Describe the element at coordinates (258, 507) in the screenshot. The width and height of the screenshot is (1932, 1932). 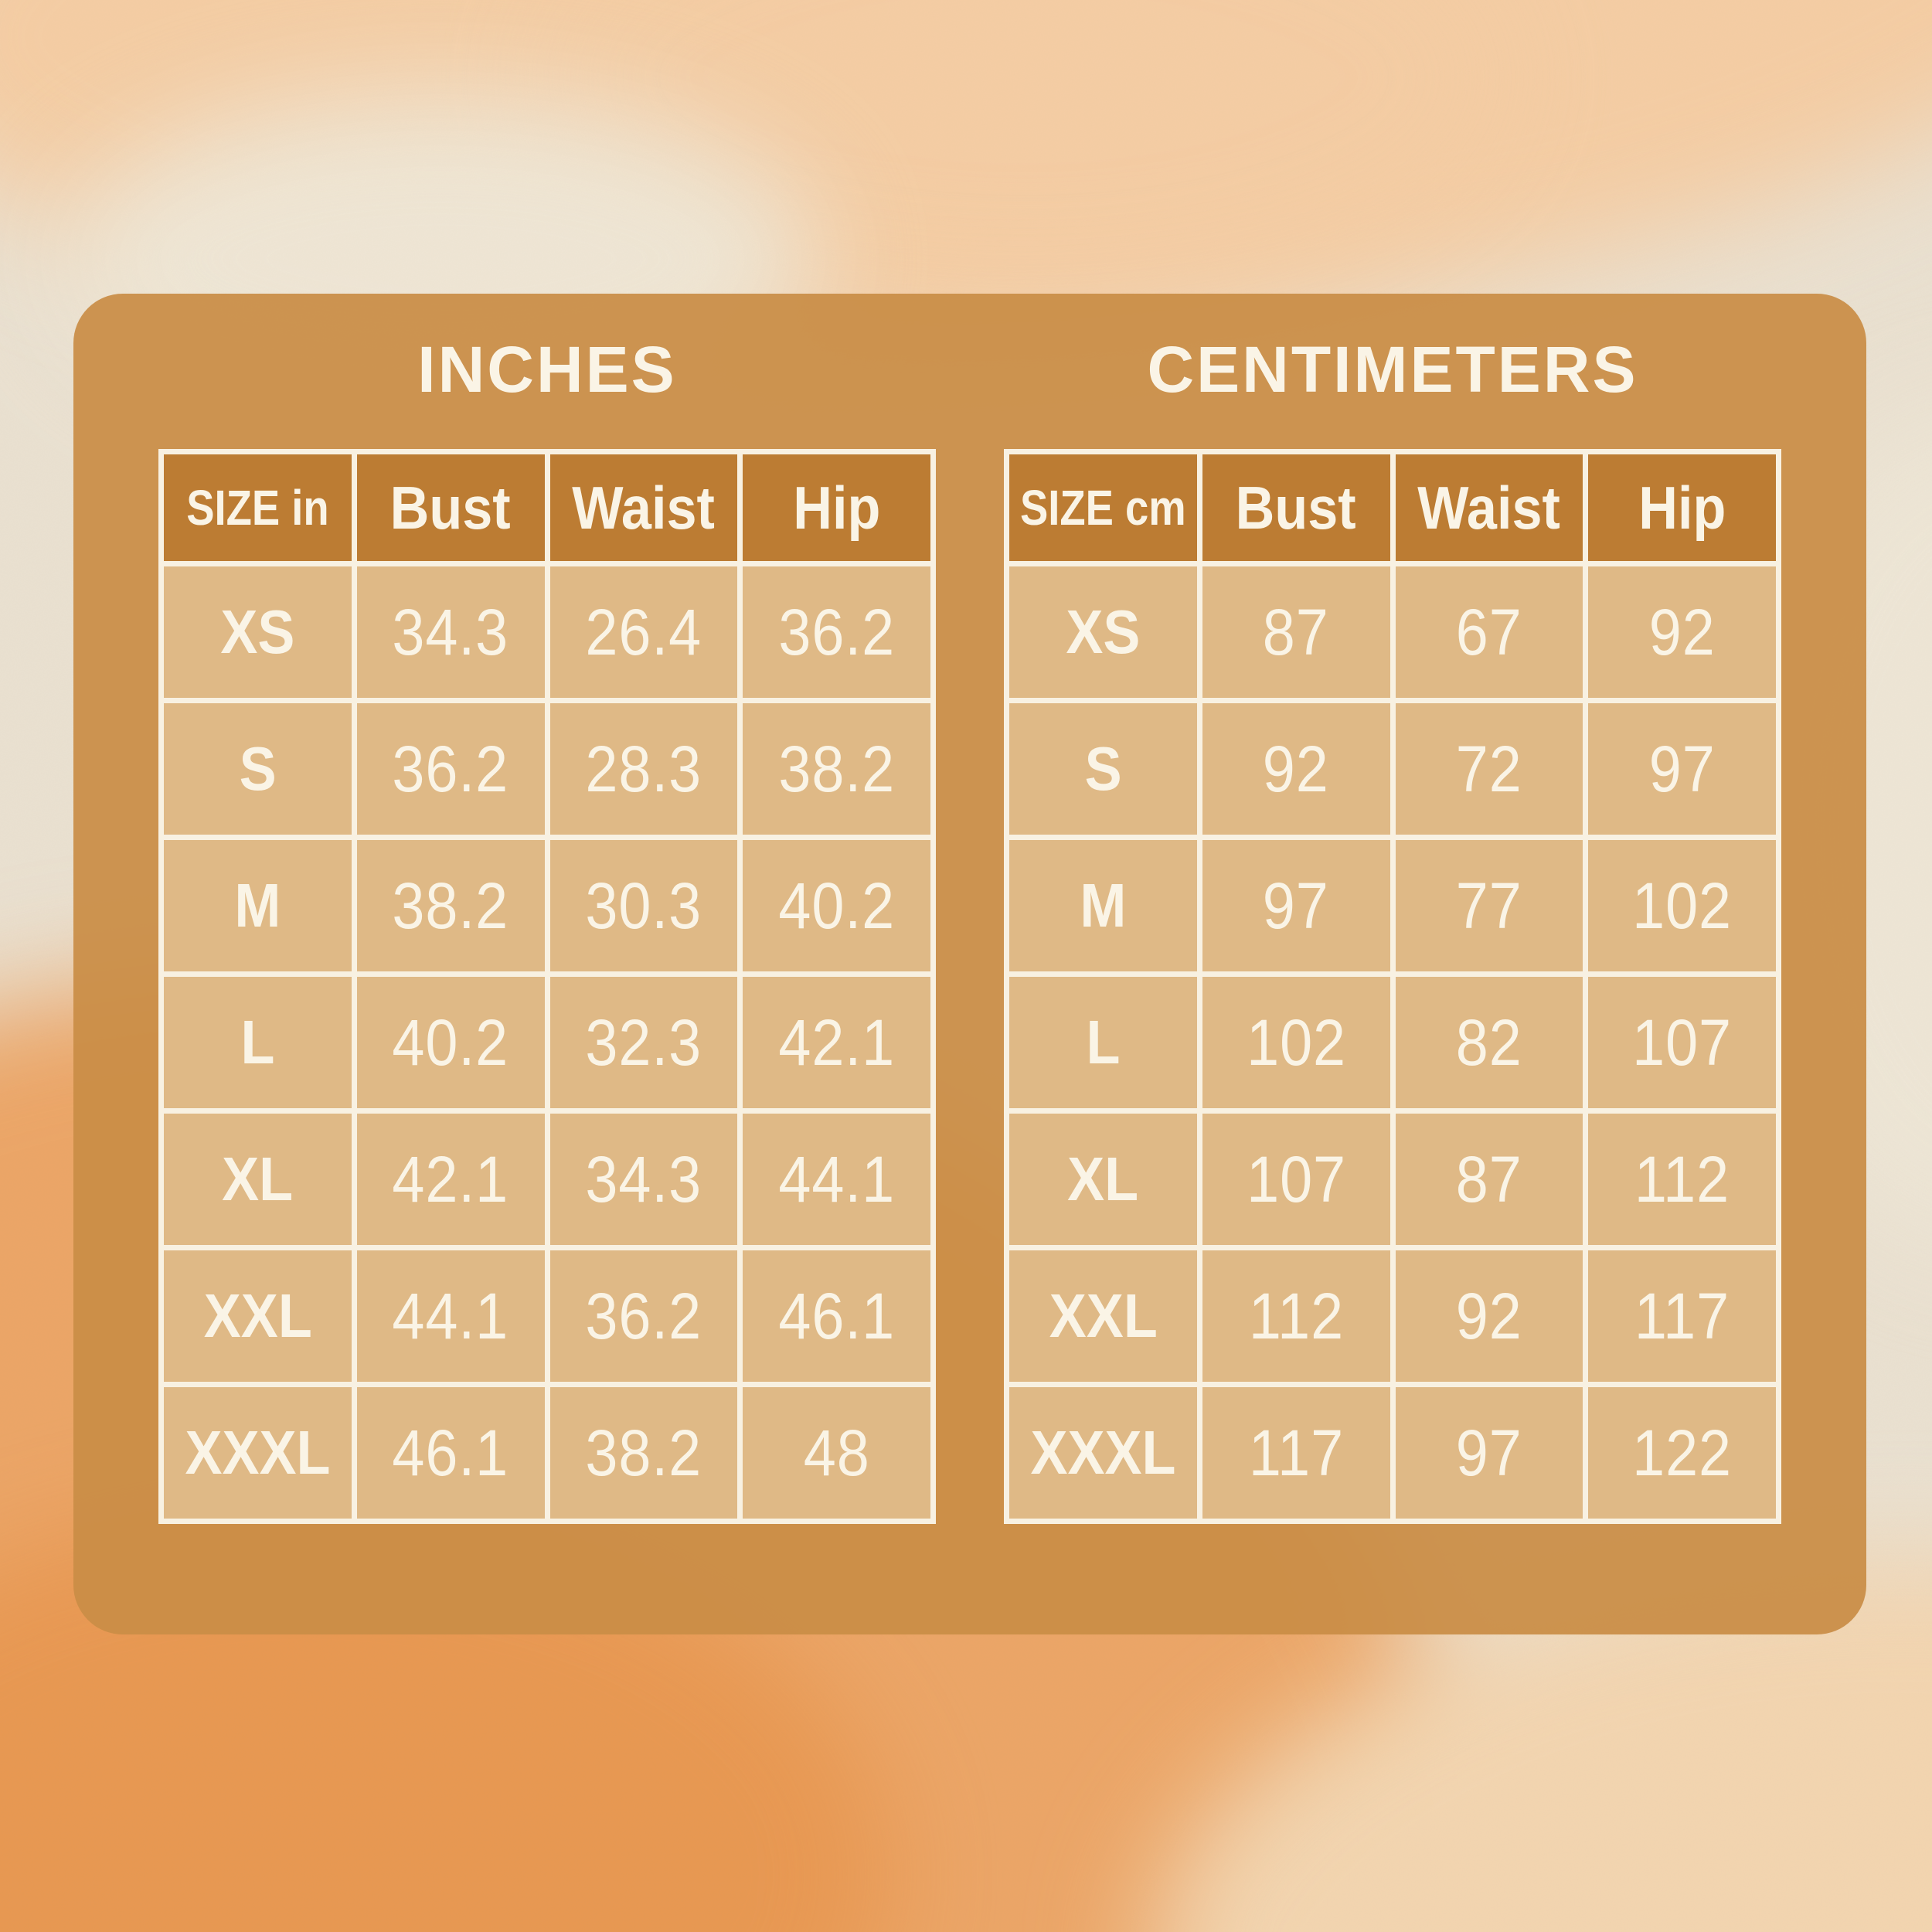
I see `header-cell-size: SIZE in` at that location.